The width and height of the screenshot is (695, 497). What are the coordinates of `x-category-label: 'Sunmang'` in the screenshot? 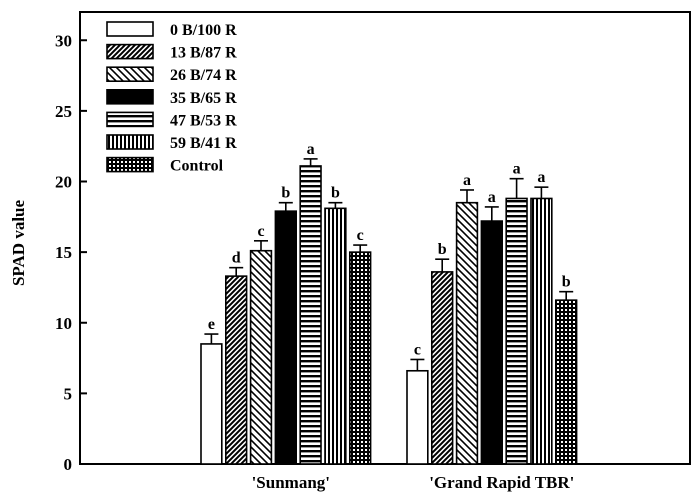 It's located at (291, 482).